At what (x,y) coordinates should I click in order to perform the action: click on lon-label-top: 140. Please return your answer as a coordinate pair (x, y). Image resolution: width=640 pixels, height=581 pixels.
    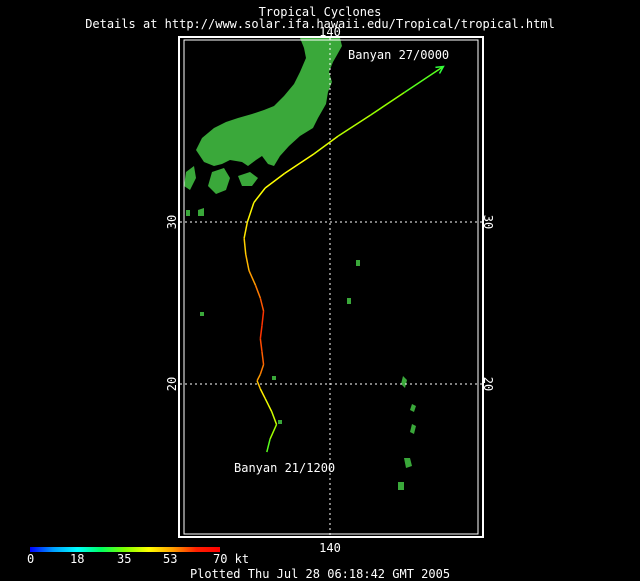
    Looking at the image, I should click on (330, 32).